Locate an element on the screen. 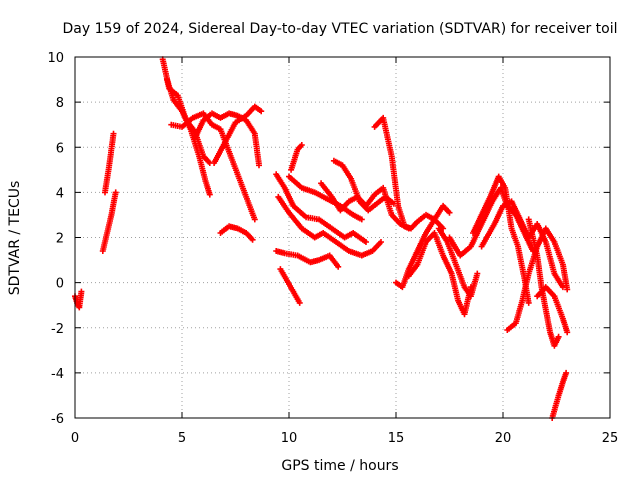 Image resolution: width=640 pixels, height=480 pixels. y-tick-label-6: 6 is located at coordinates (60, 148).